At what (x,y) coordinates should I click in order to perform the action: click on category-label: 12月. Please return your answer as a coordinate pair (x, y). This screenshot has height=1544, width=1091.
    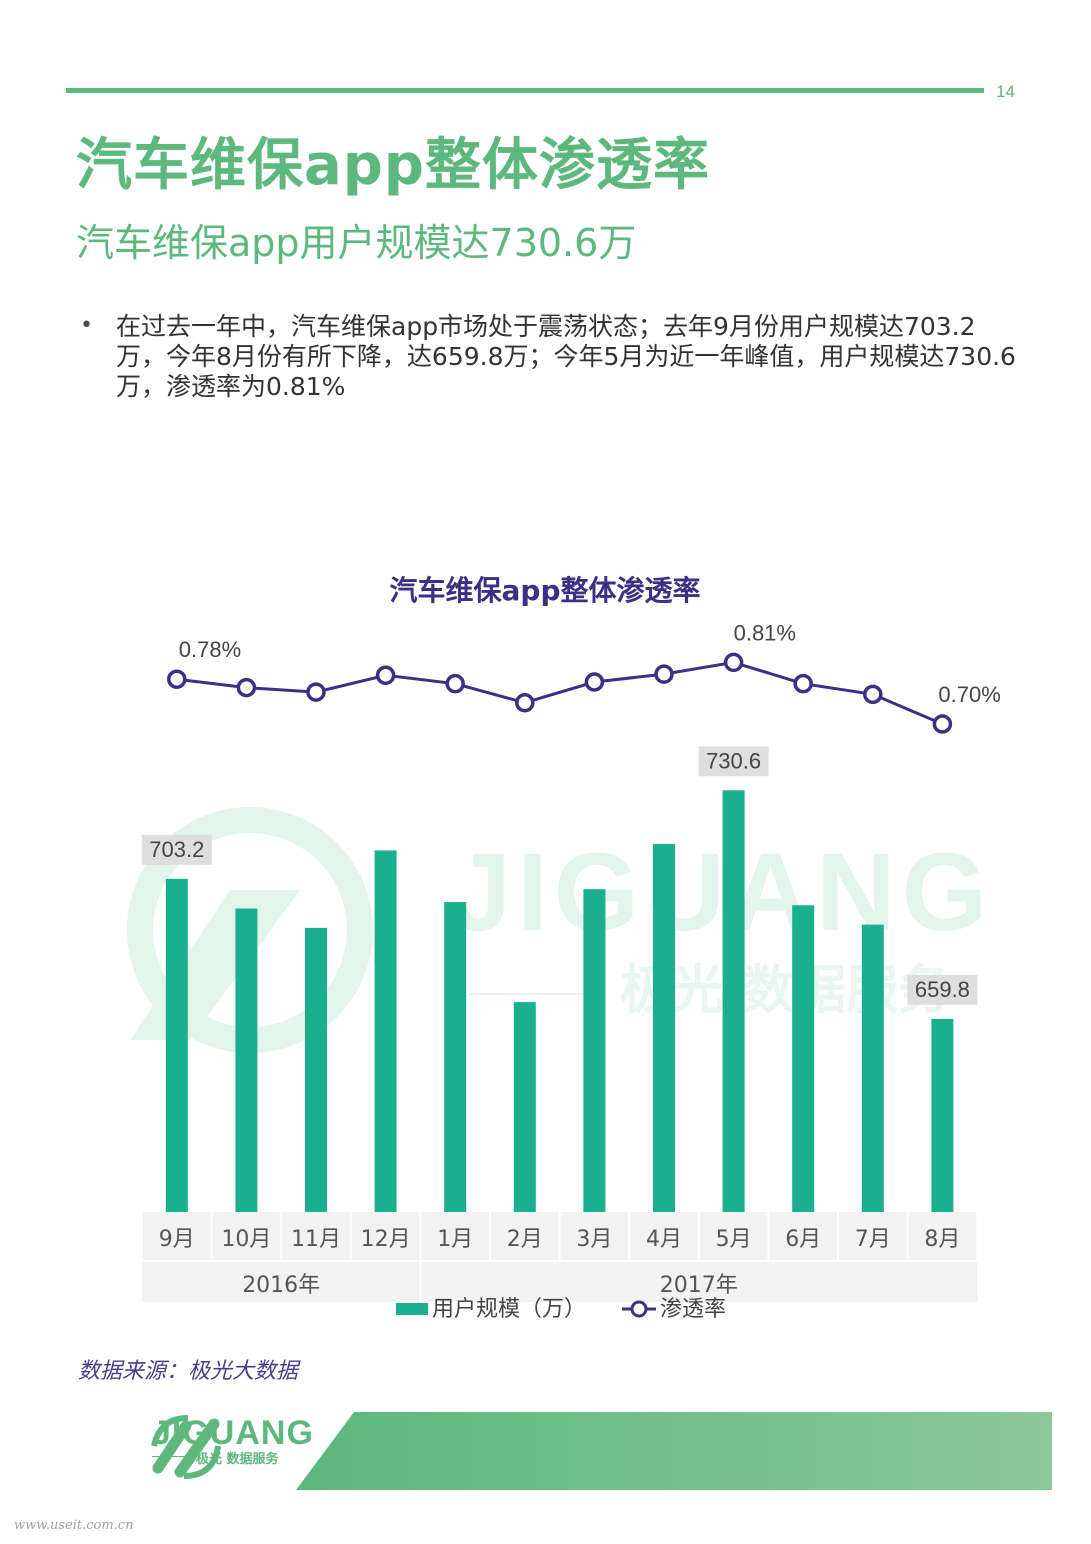
    Looking at the image, I should click on (386, 1239).